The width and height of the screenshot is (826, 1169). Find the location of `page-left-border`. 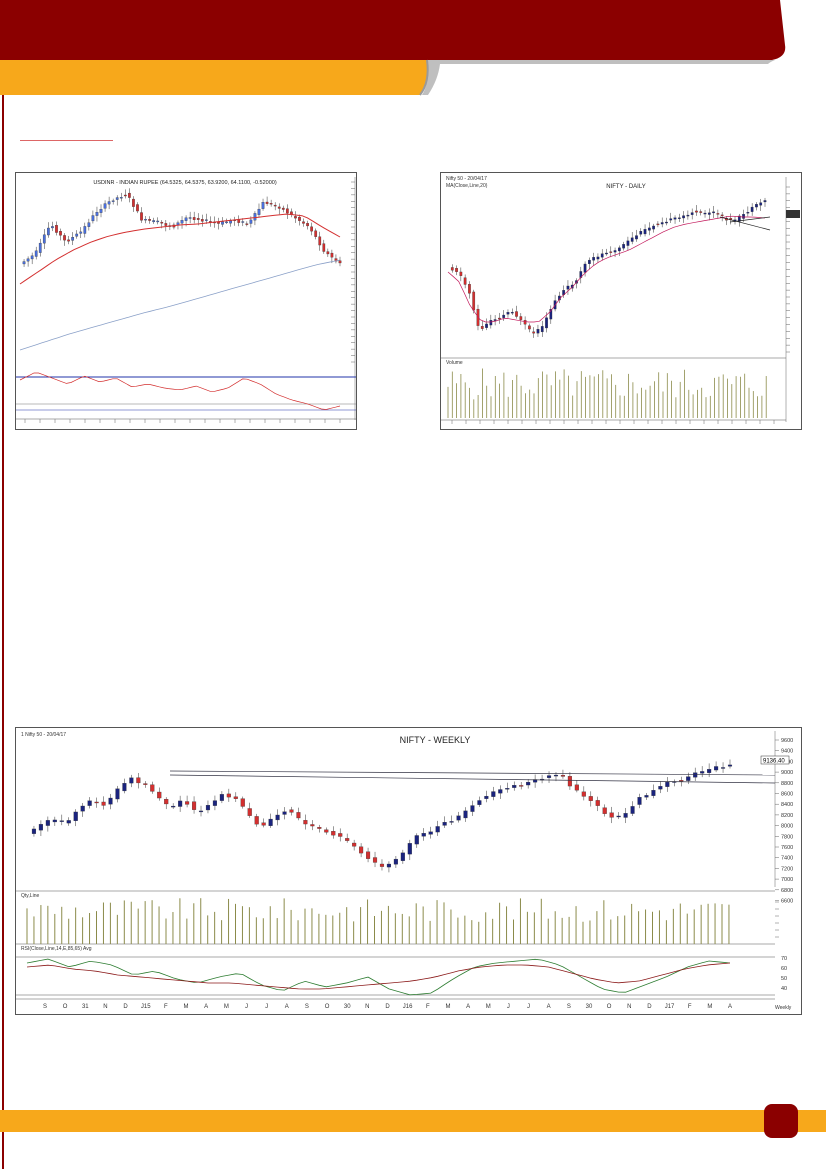

page-left-border is located at coordinates (3, 584).